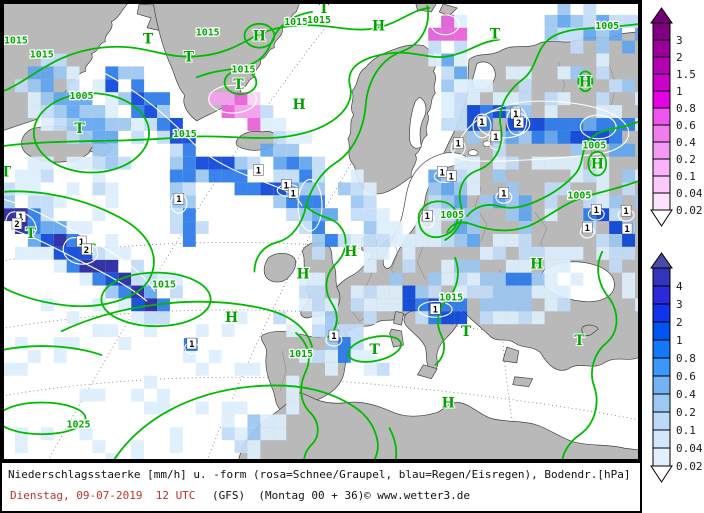 The height and width of the screenshot is (513, 704). Describe the element at coordinates (686, 74) in the screenshot. I see `legend-value-label: 1.5` at that location.